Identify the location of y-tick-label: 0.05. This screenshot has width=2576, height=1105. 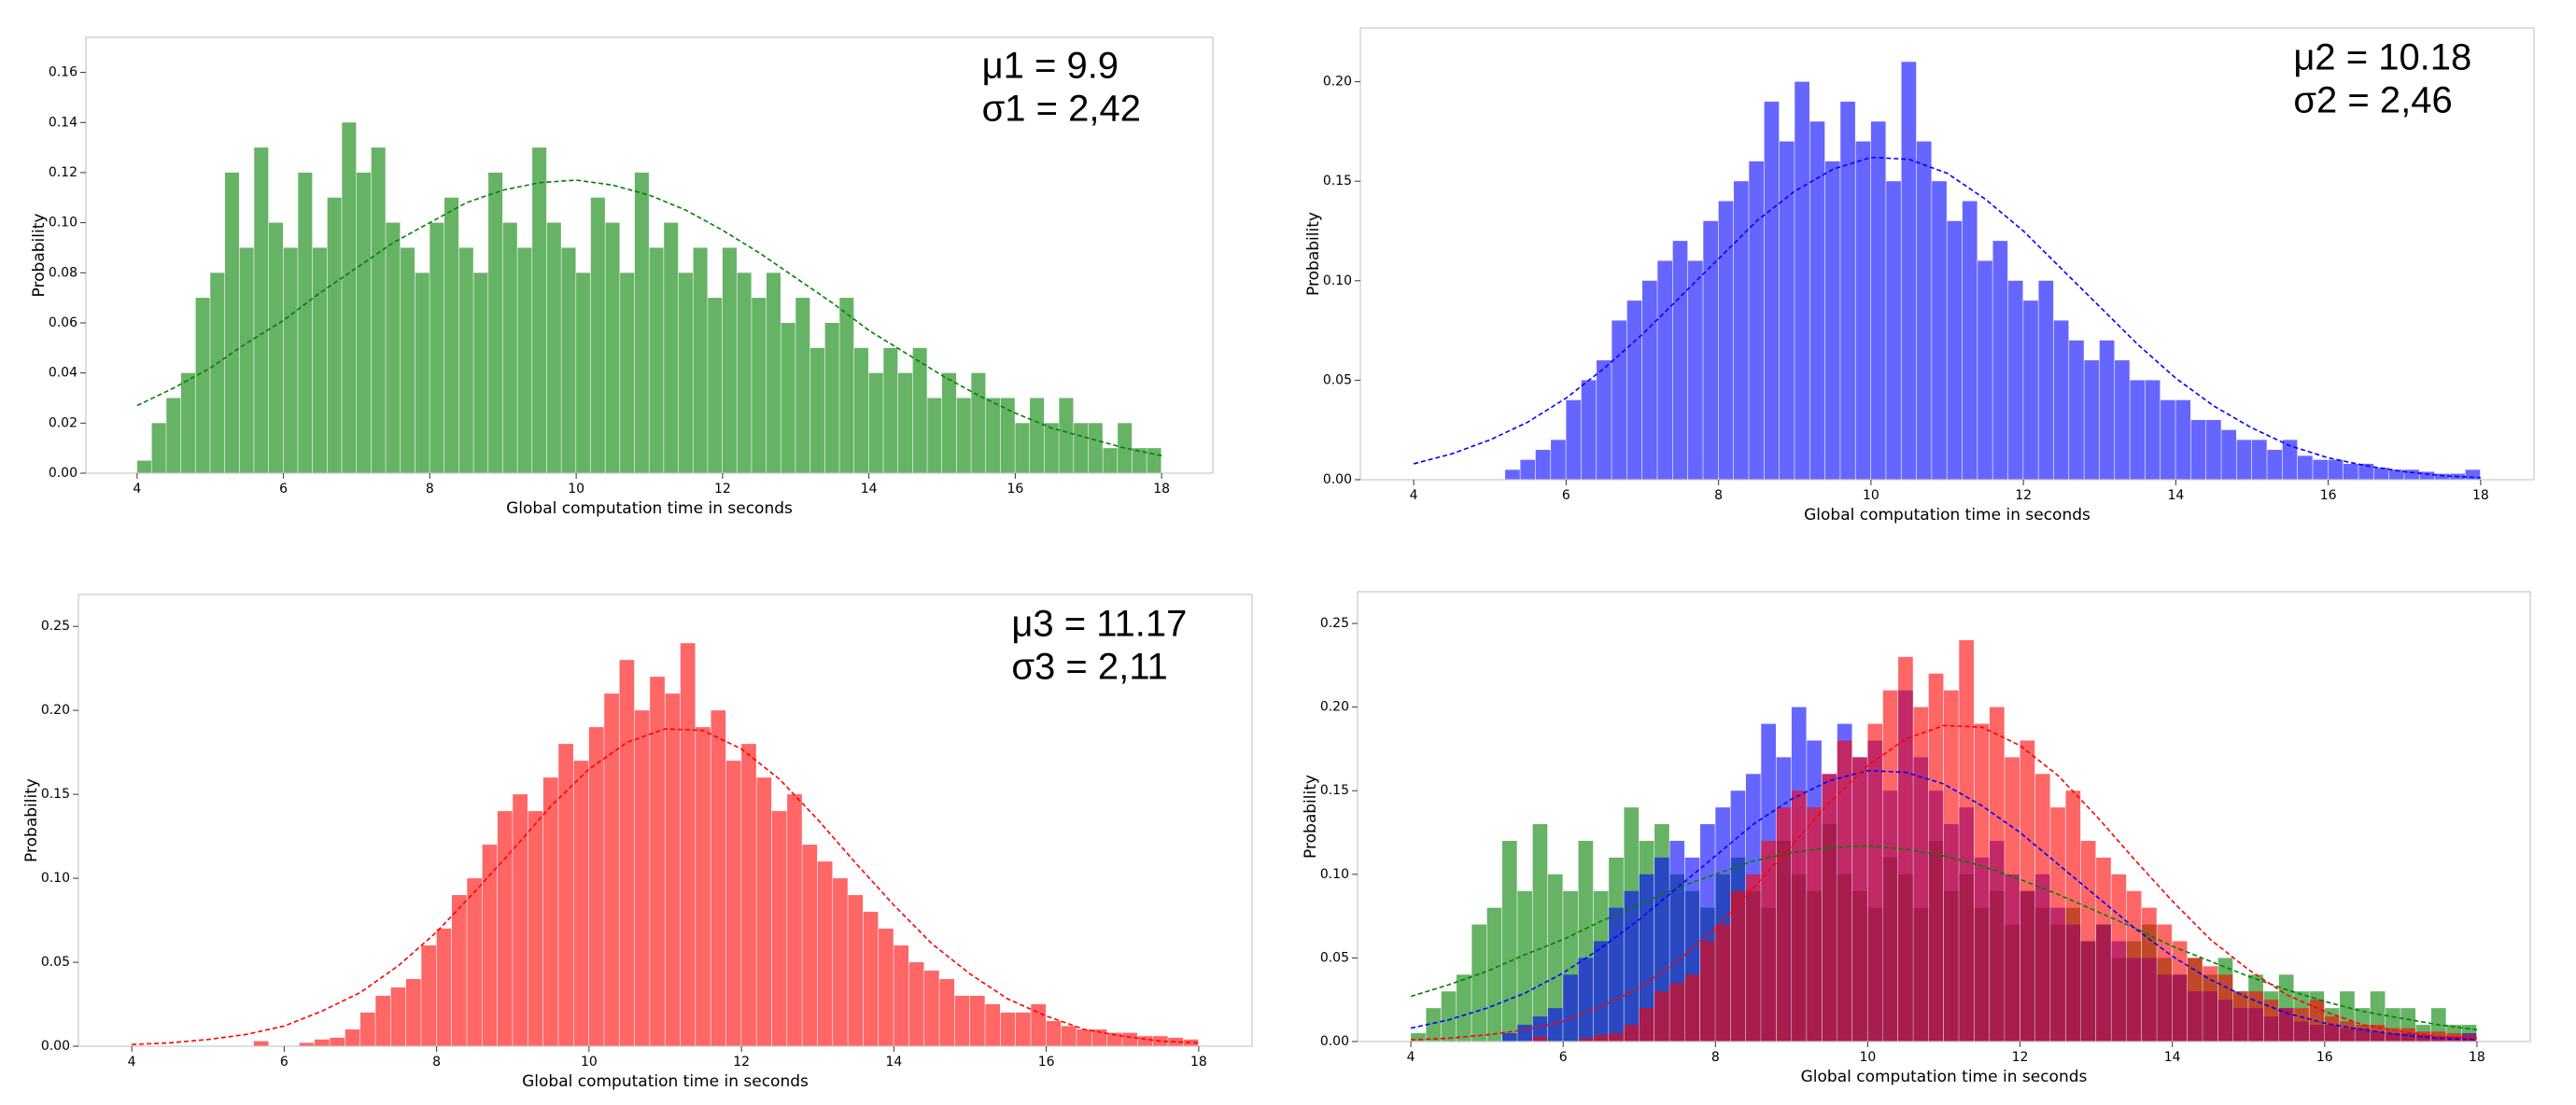
(1334, 957).